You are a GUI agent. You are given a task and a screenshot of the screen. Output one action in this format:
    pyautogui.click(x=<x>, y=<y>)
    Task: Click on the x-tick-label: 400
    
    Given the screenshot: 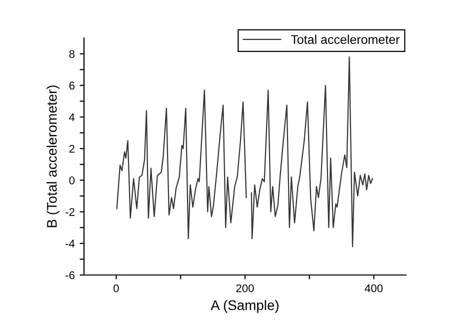 What is the action you would take?
    pyautogui.click(x=373, y=288)
    